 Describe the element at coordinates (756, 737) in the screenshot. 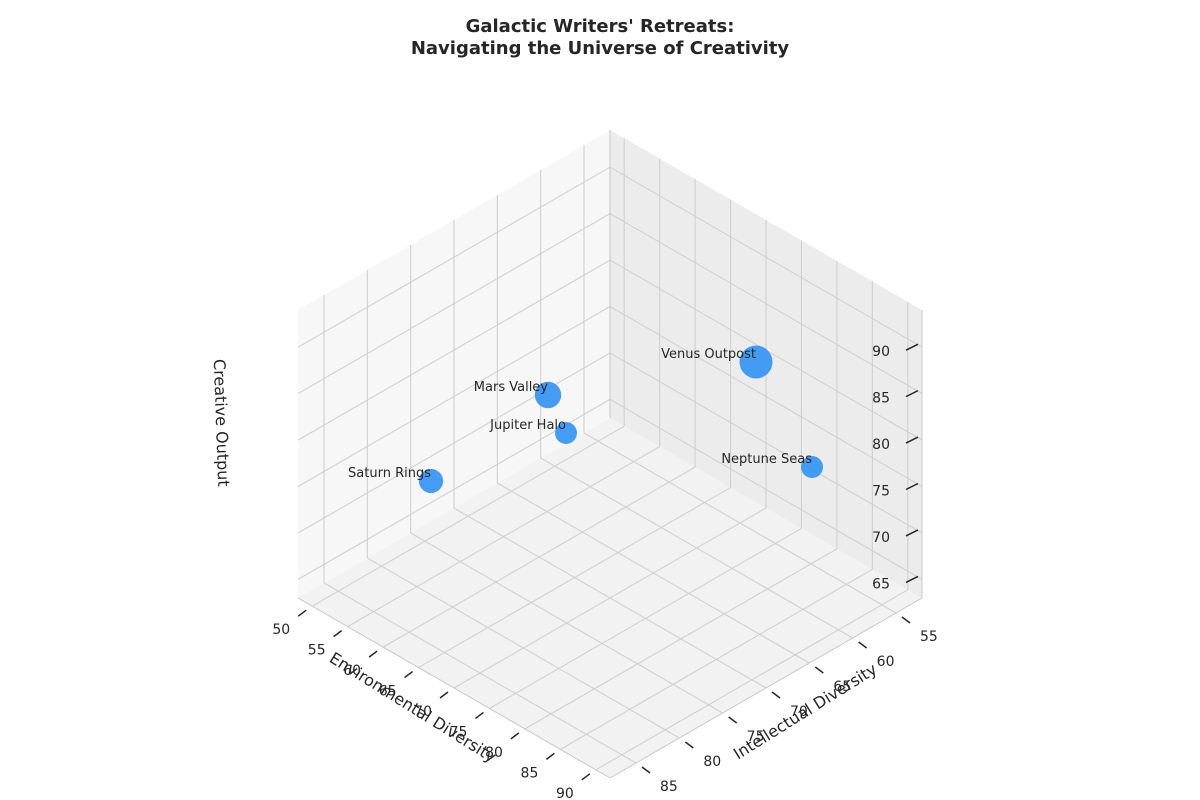

I see `x-tick-label: 75` at that location.